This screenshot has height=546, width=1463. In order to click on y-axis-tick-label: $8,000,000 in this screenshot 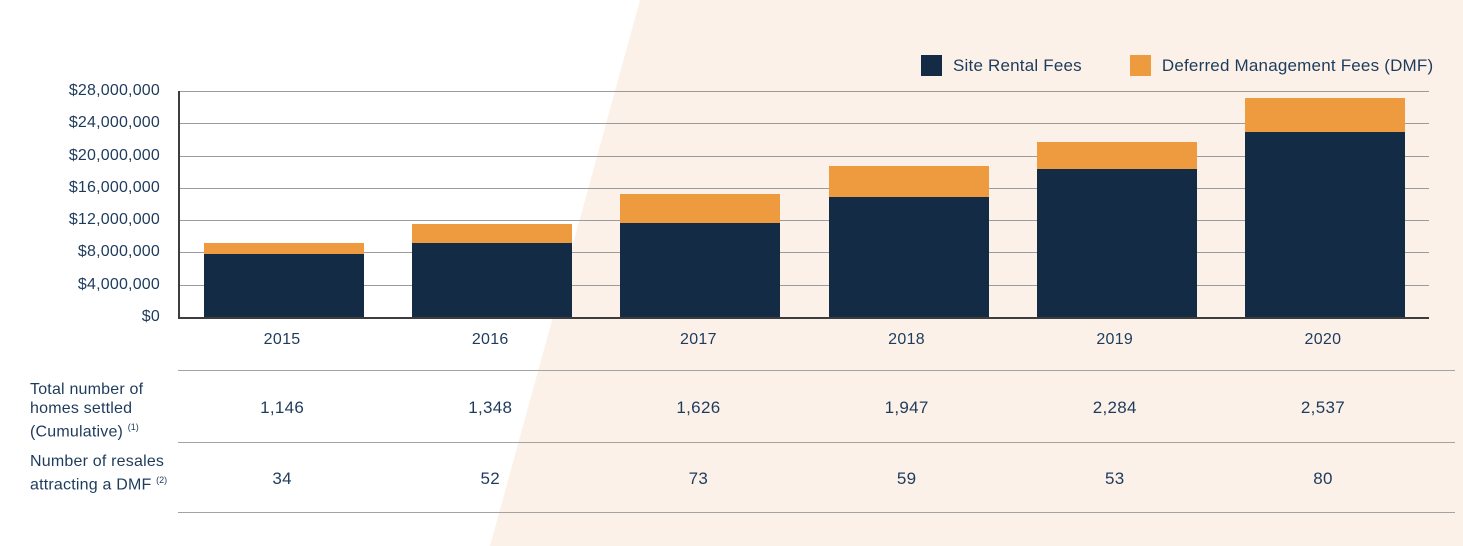, I will do `click(118, 252)`.